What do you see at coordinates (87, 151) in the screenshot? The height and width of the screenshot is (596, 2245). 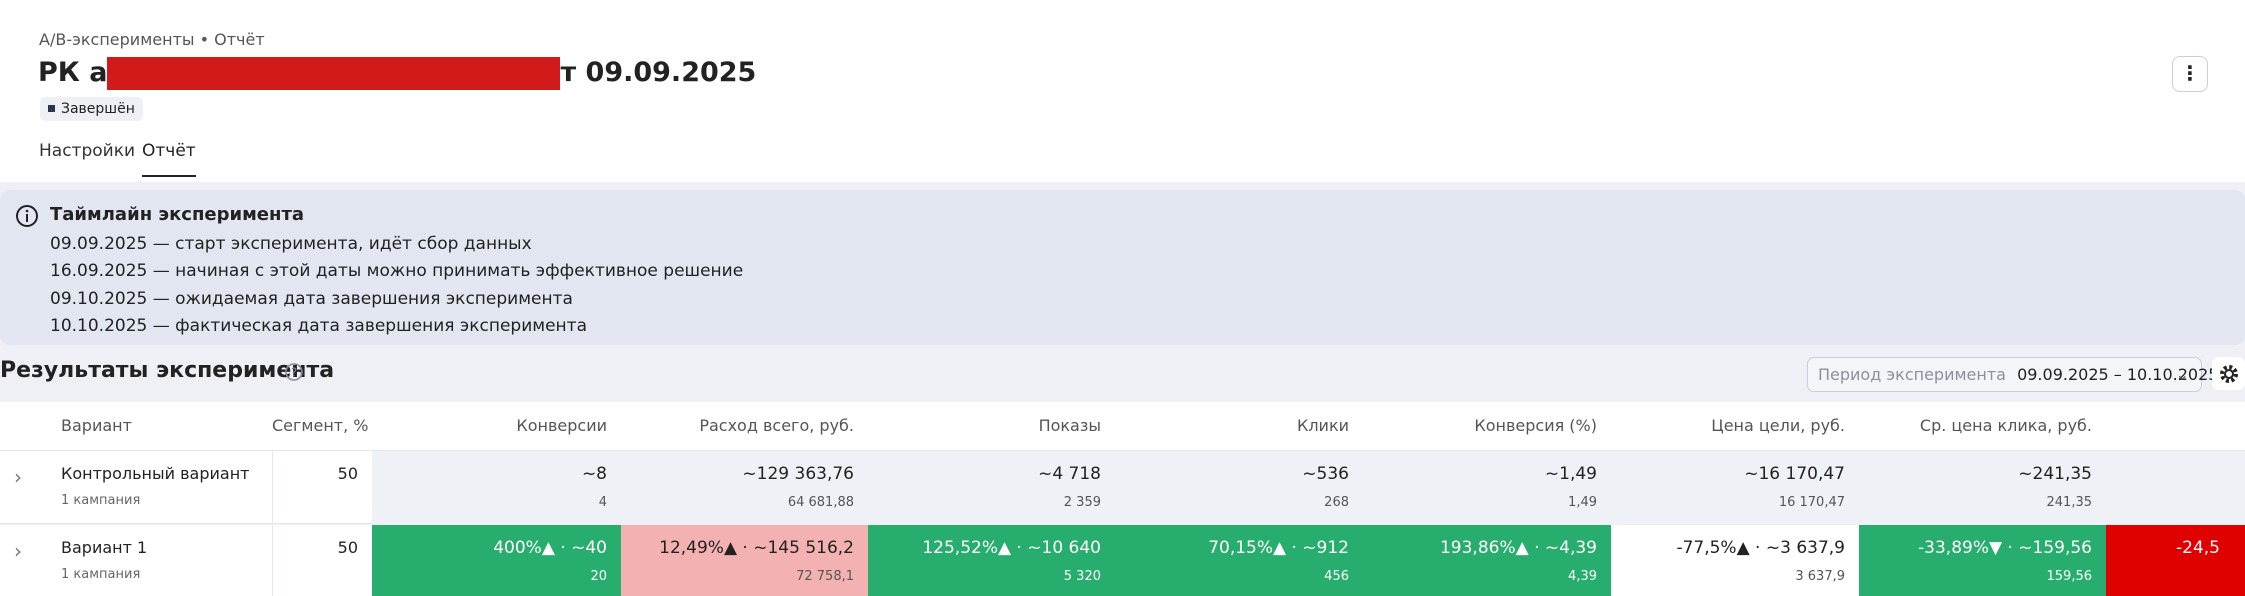 I see `tab: Настройки` at bounding box center [87, 151].